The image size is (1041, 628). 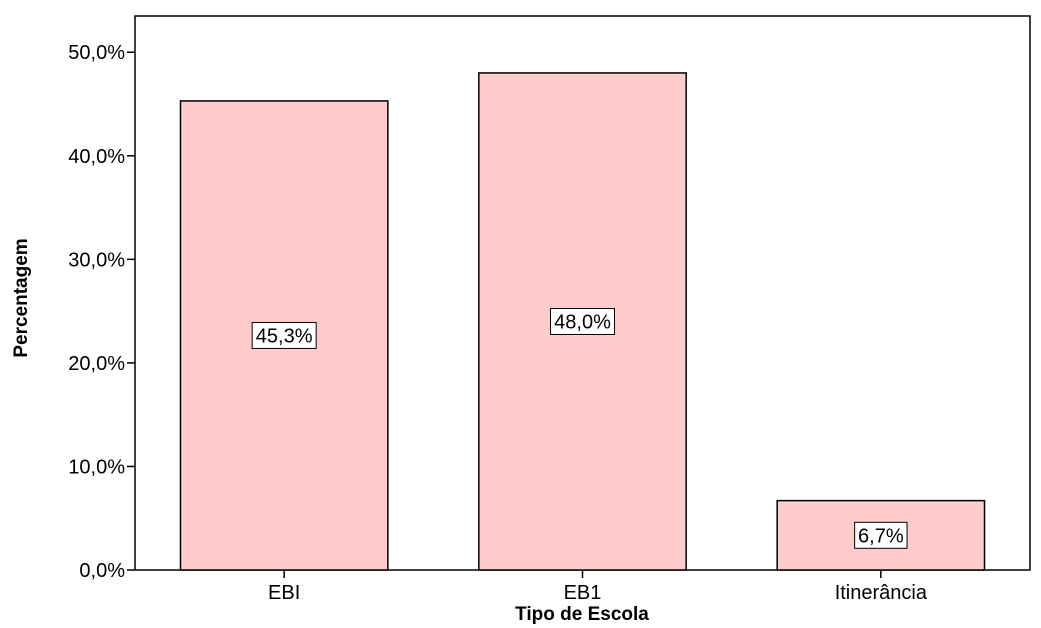 I want to click on x-axis-title: Tipo de Escola, so click(x=582, y=614).